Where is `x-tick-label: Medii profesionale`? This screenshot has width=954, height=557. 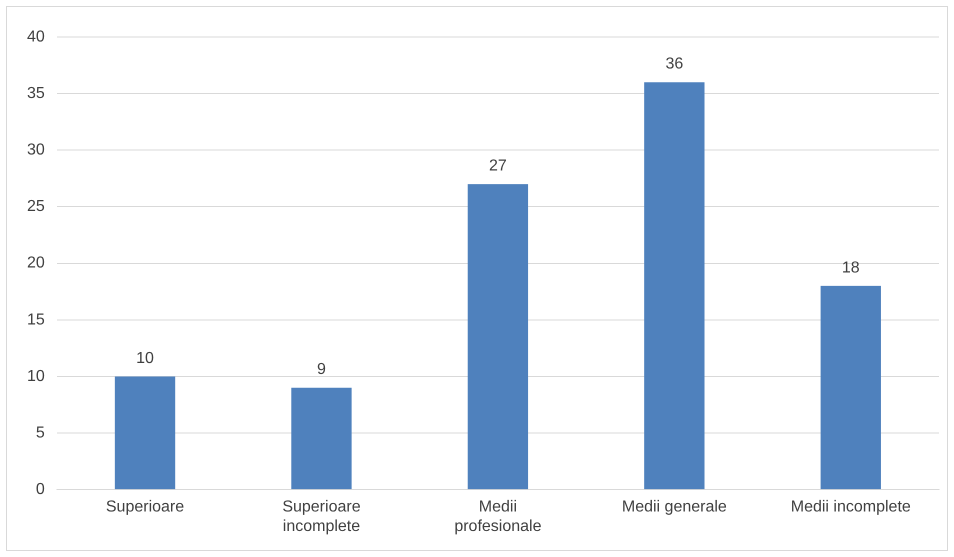
x-tick-label: Medii profesionale is located at coordinates (498, 516).